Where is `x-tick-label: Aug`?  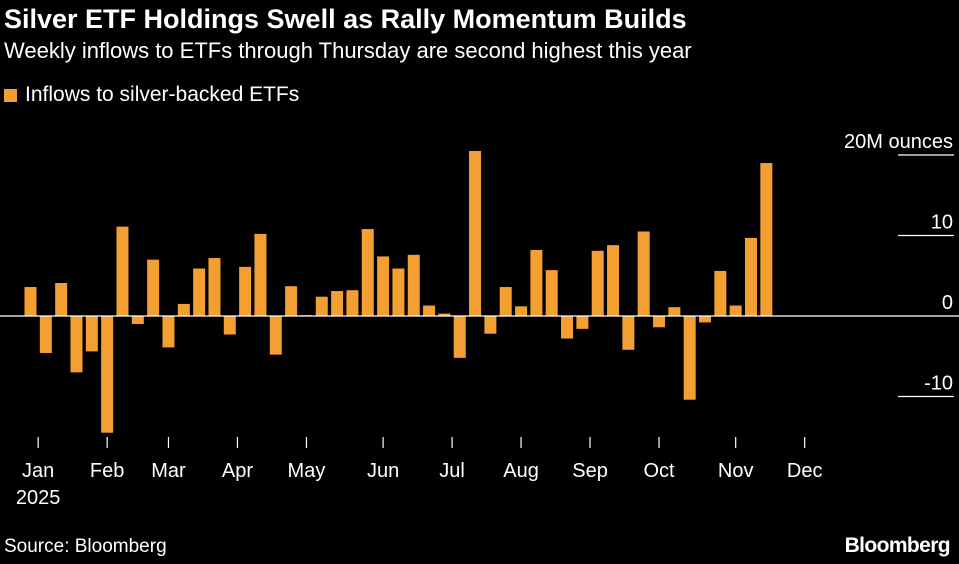 x-tick-label: Aug is located at coordinates (521, 471).